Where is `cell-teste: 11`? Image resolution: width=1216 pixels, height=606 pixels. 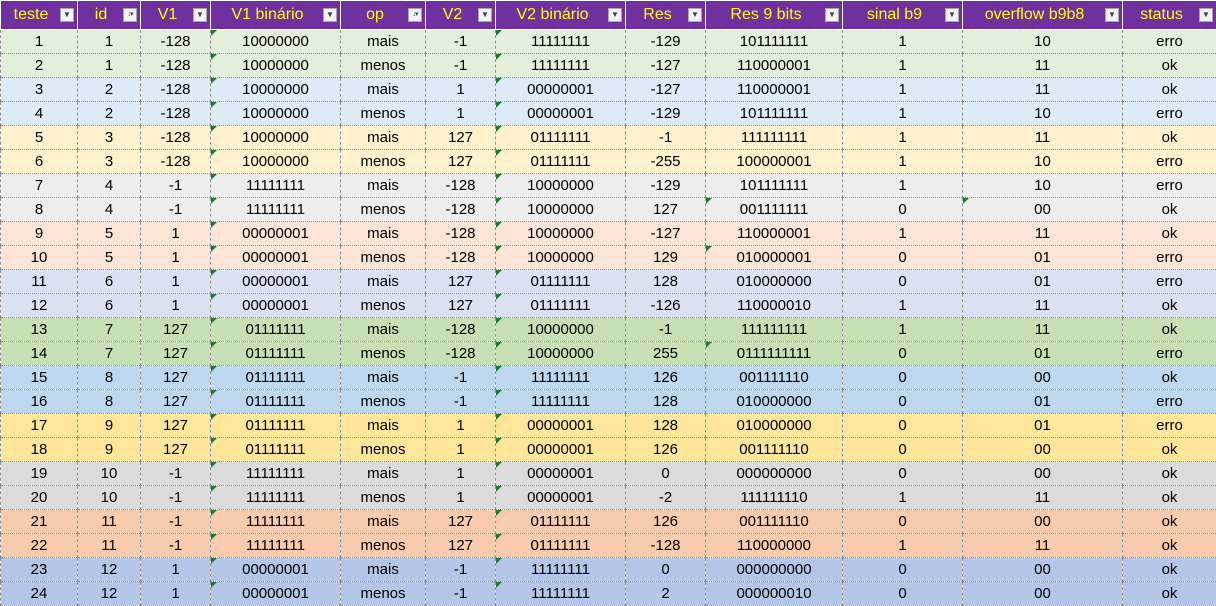 cell-teste: 11 is located at coordinates (39, 282).